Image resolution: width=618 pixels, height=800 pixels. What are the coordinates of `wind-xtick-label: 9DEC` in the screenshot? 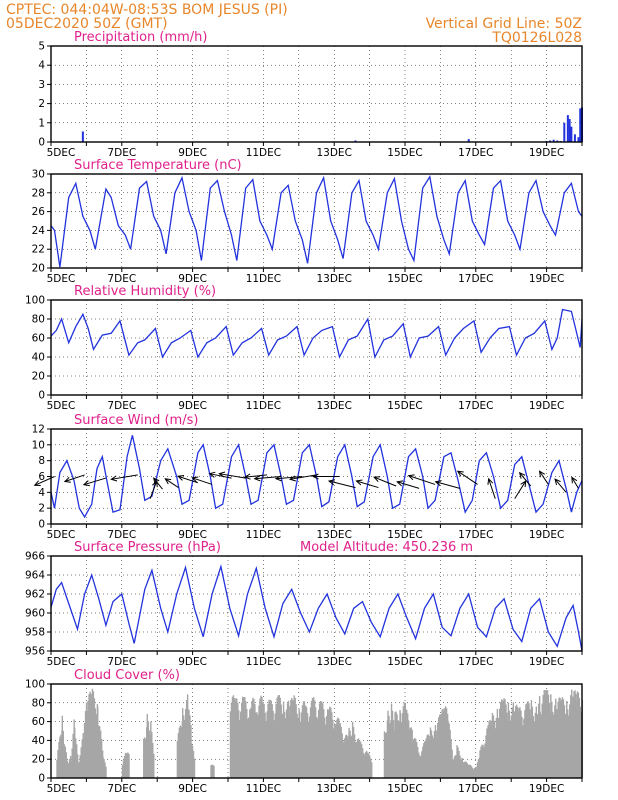 It's located at (192, 535).